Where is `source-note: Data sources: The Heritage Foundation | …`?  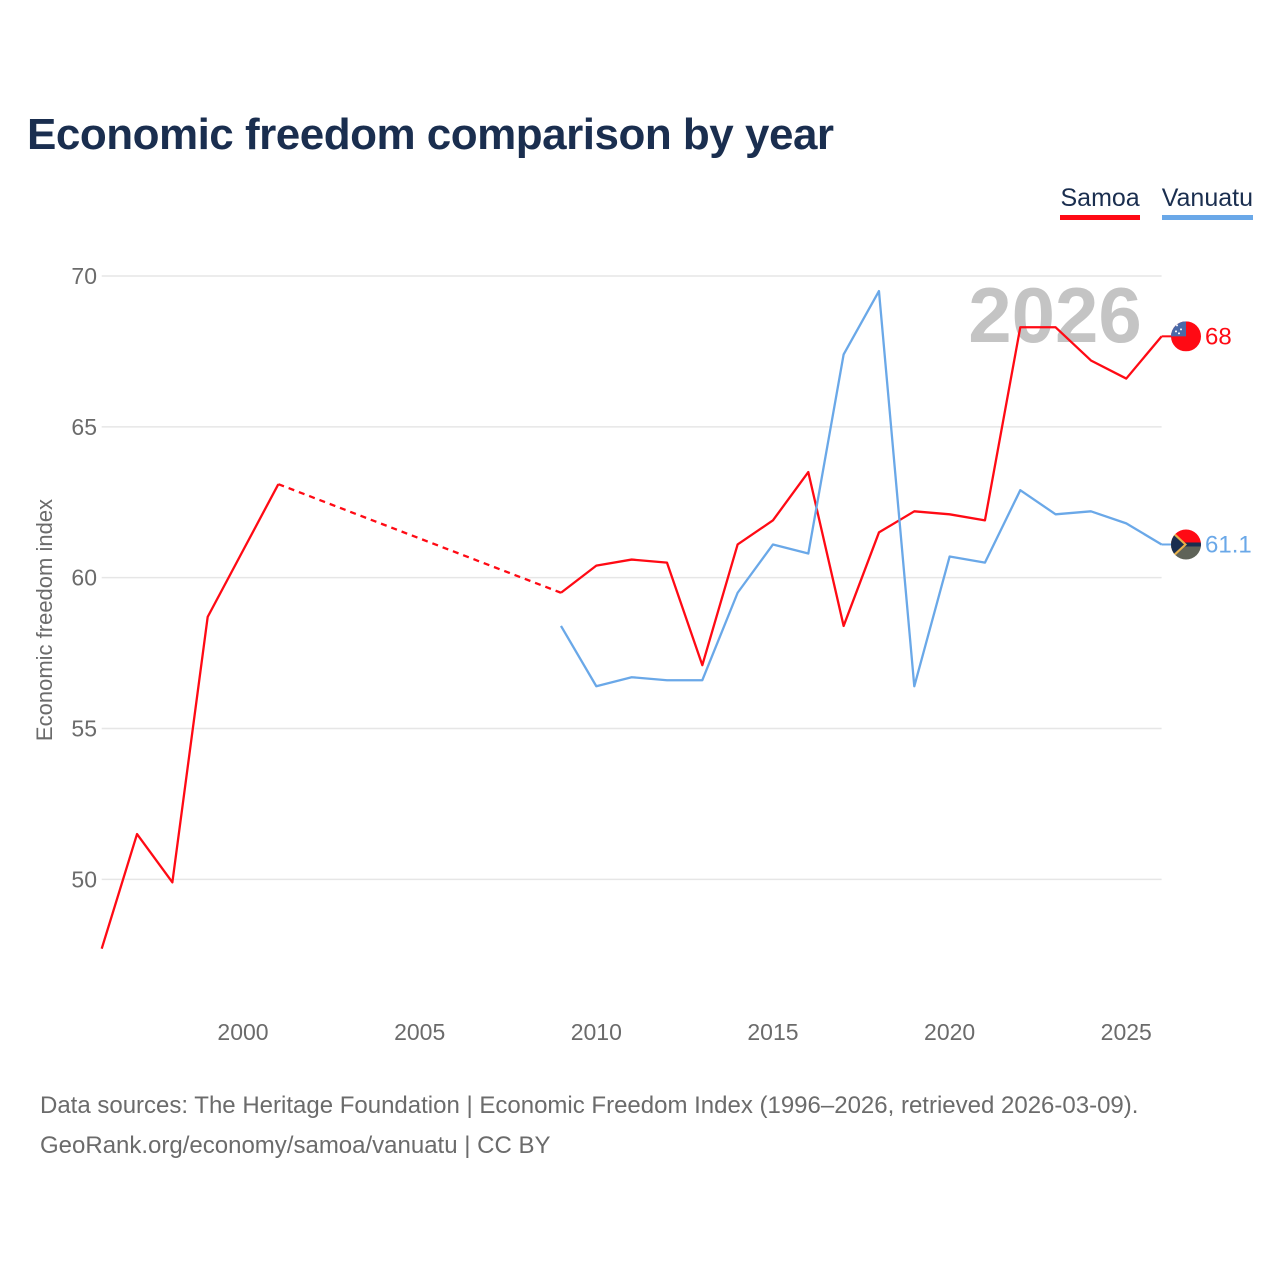
source-note: Data sources: The Heritage Foundation | … is located at coordinates (589, 1105).